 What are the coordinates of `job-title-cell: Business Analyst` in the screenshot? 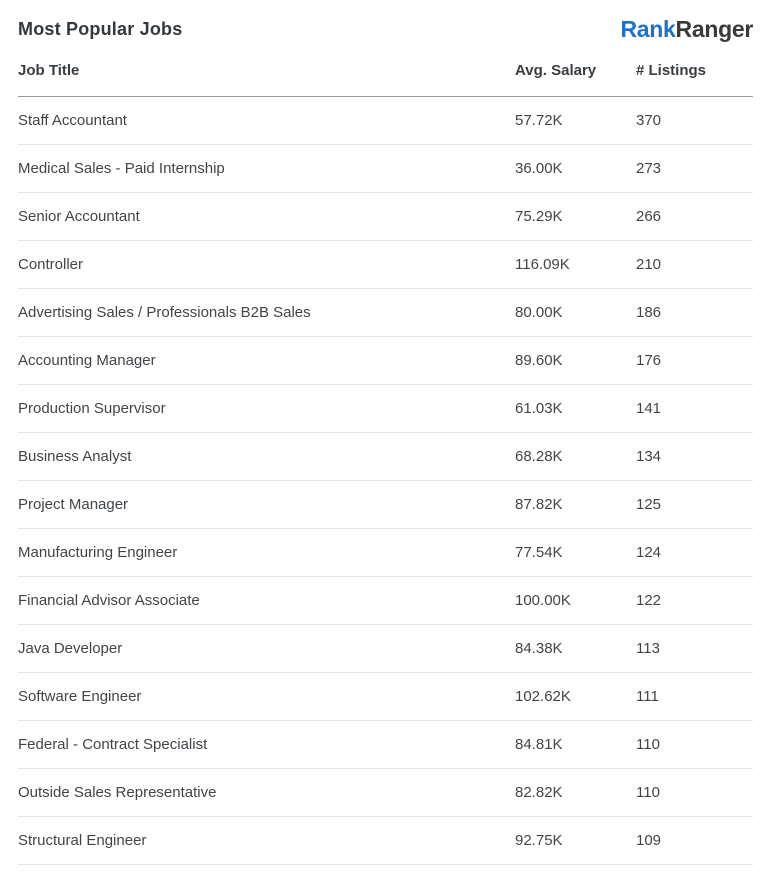 It's located at (75, 456).